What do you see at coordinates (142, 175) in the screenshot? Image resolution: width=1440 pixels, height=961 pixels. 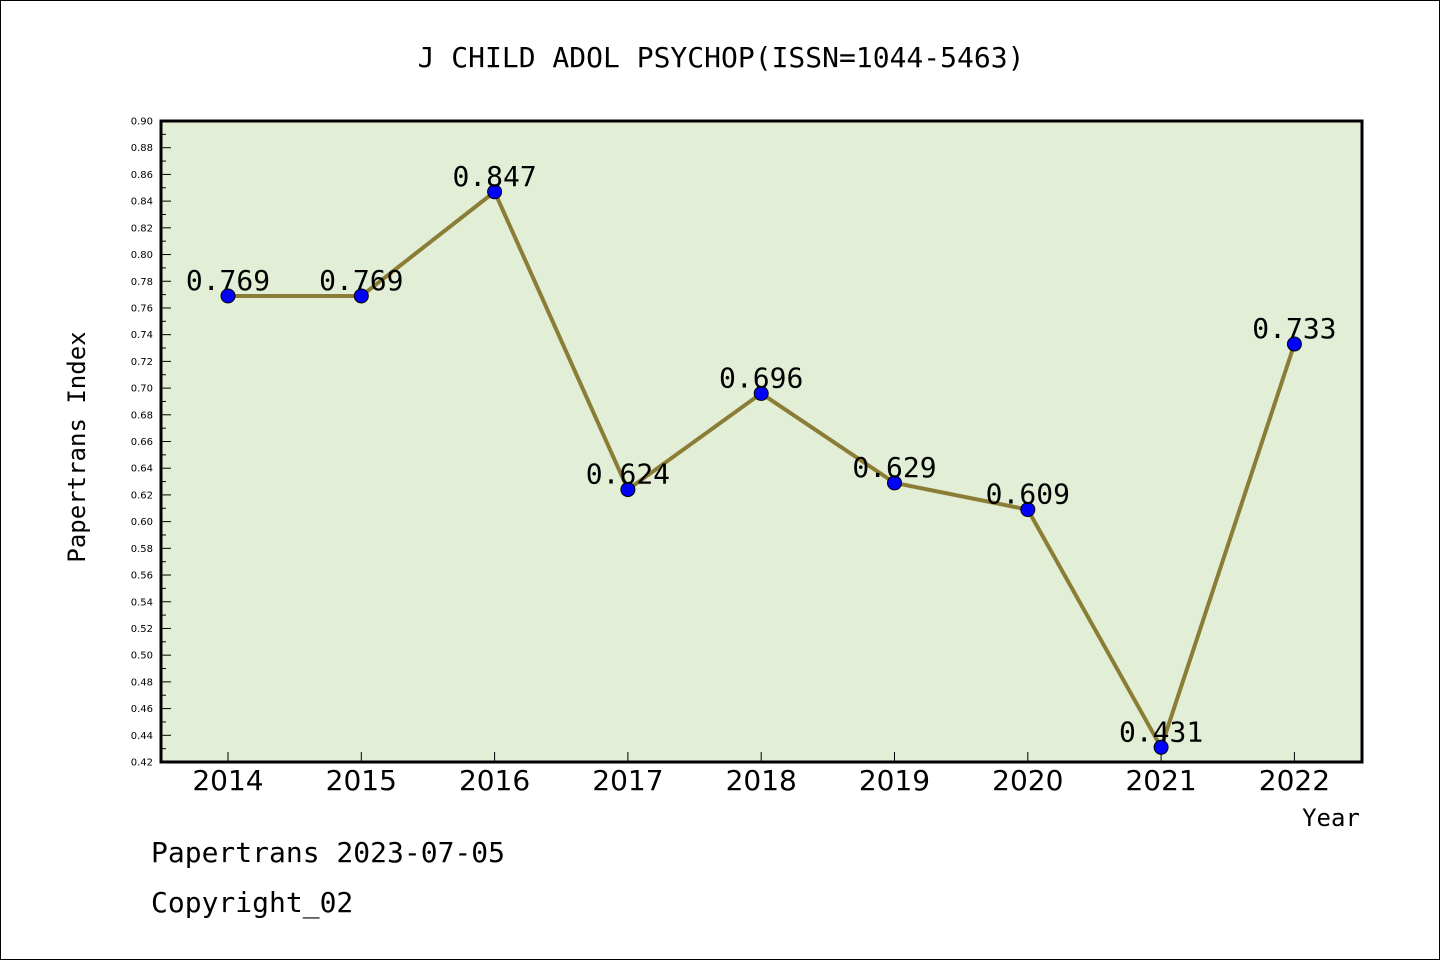 I see `y-tick-label: 0.86` at bounding box center [142, 175].